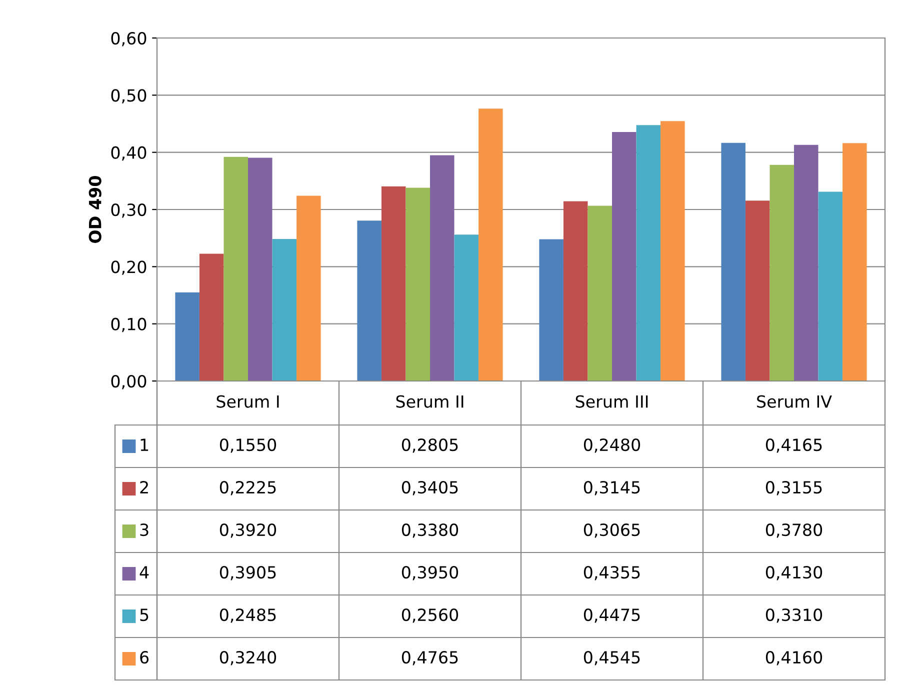  I want to click on legend-label: 4, so click(144, 572).